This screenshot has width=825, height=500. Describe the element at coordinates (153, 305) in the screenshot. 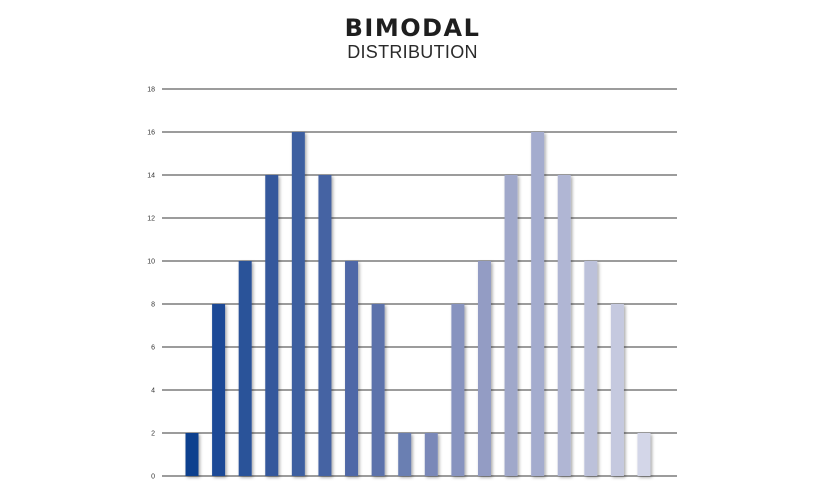

I see `y-tick-label: 8` at that location.